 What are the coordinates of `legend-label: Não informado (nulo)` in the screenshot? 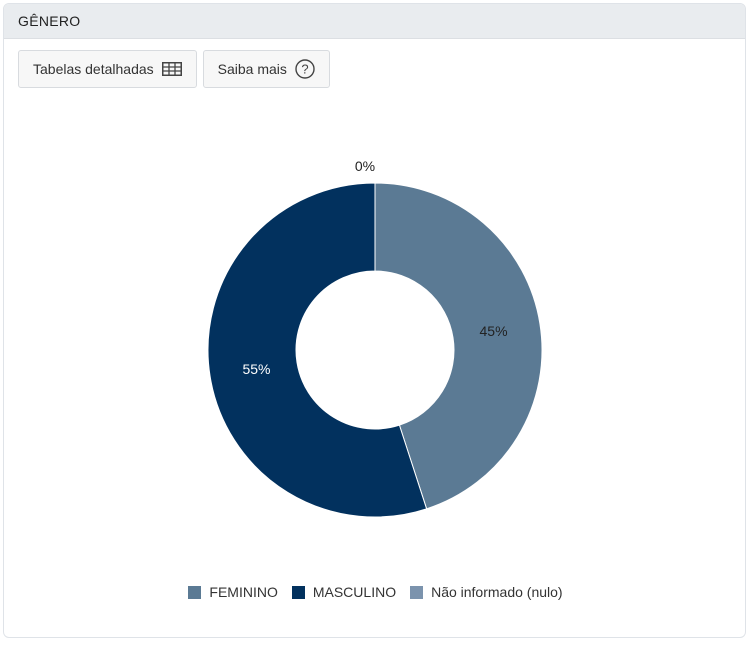 It's located at (497, 592).